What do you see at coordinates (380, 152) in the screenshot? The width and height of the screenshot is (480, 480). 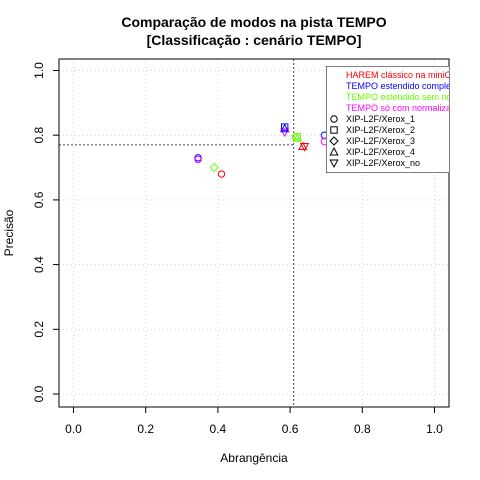 I see `legend-shape-entry: XIP-L2F/Xerox_4` at bounding box center [380, 152].